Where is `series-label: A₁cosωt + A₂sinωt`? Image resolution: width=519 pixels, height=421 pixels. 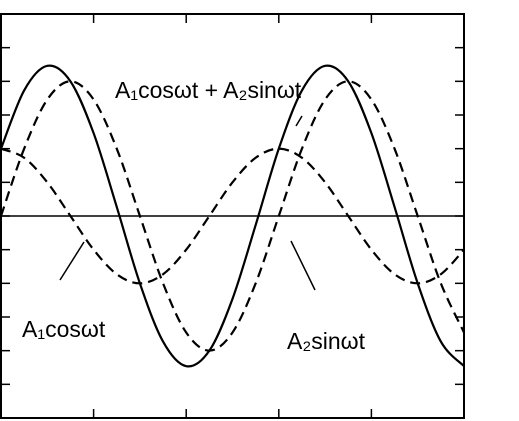
series-label: A₁cosωt + A₂sinωt is located at coordinates (208, 90).